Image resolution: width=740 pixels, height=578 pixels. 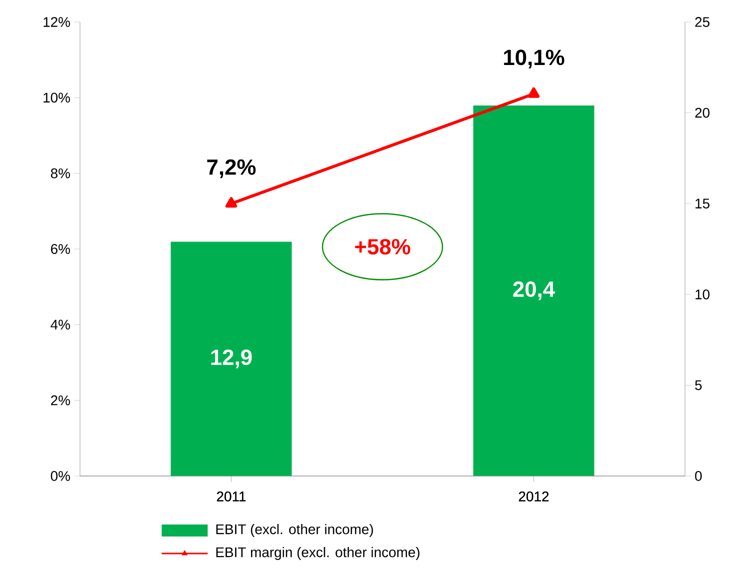 I want to click on legend-label: EBIT margin (excl. other income), so click(x=318, y=553).